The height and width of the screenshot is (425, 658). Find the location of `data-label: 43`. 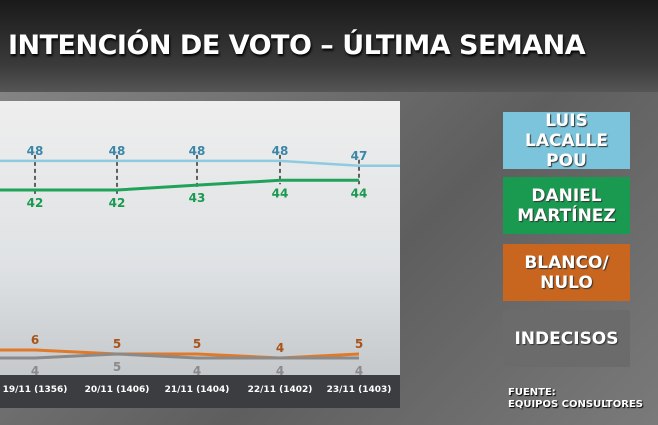

data-label: 43 is located at coordinates (197, 198).